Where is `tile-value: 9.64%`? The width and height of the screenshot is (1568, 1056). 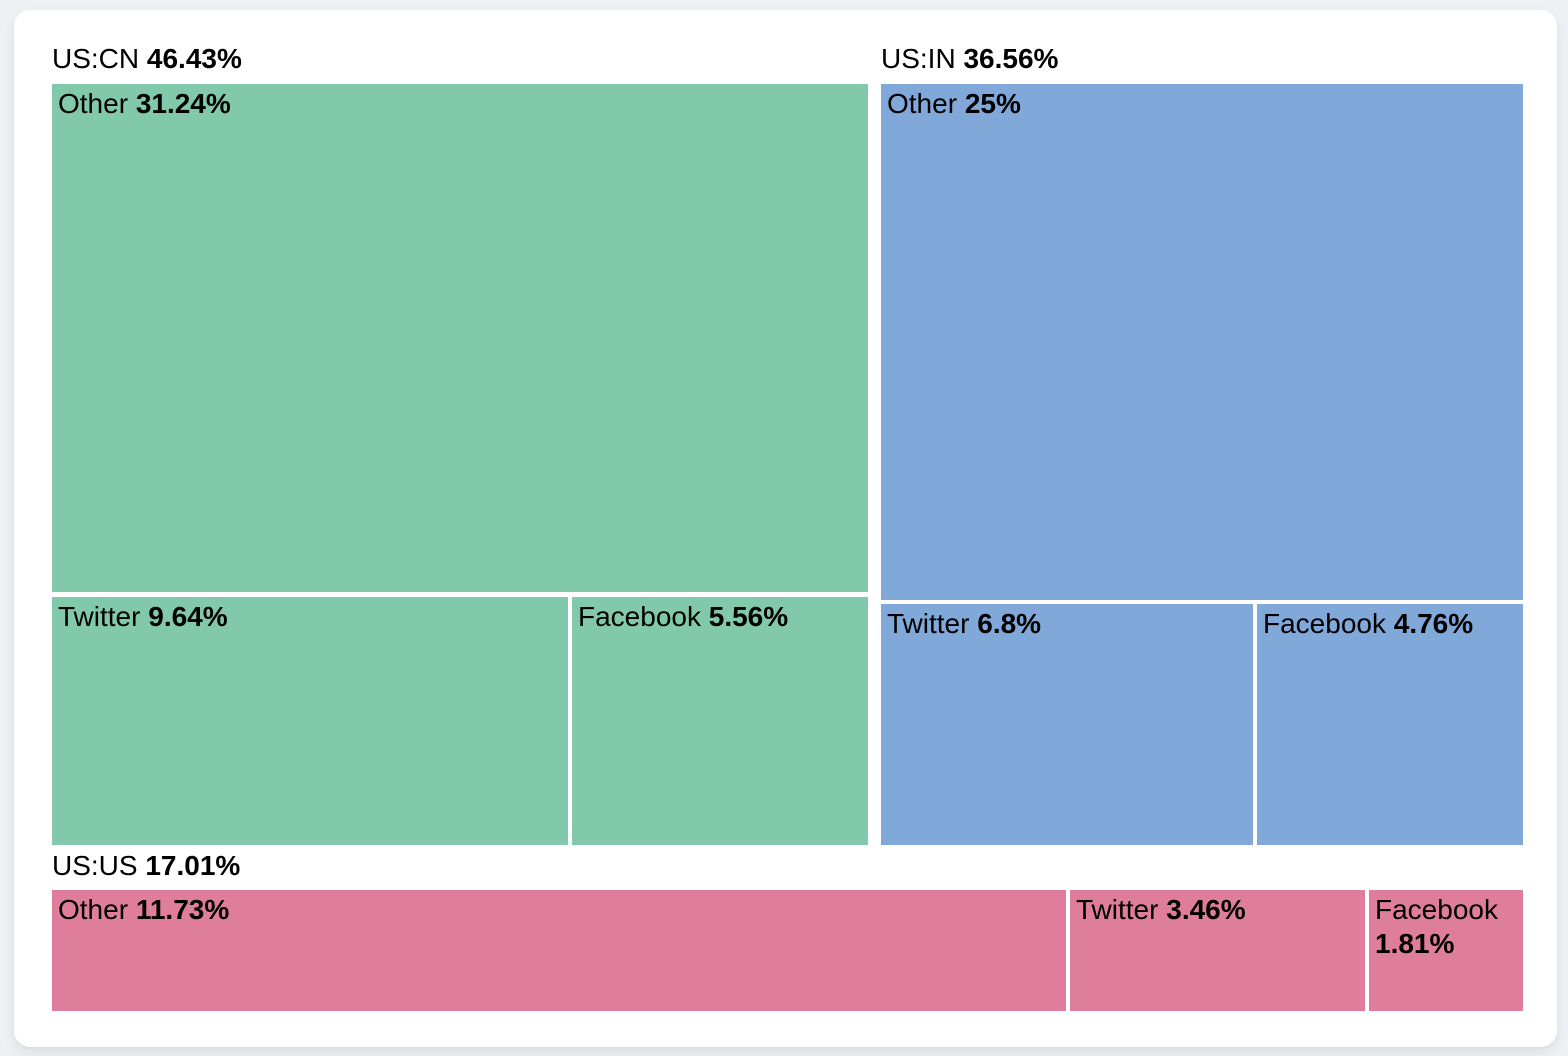
tile-value: 9.64% is located at coordinates (188, 616).